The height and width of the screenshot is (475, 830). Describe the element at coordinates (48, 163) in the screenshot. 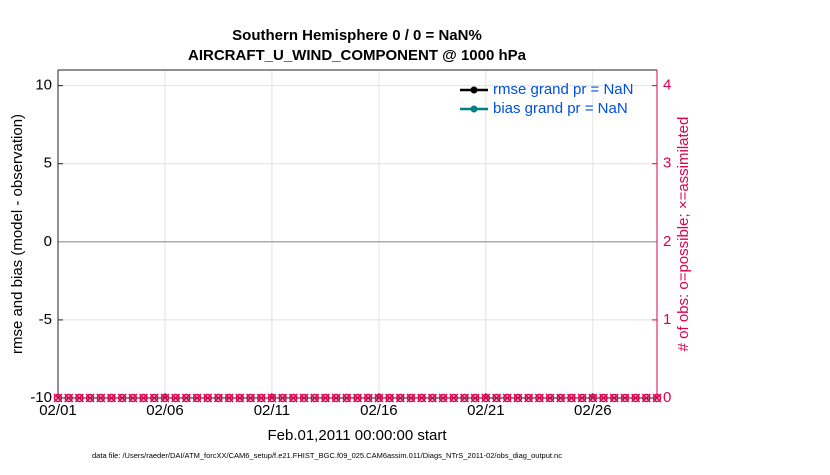

I see `y-tick-label: 5` at that location.